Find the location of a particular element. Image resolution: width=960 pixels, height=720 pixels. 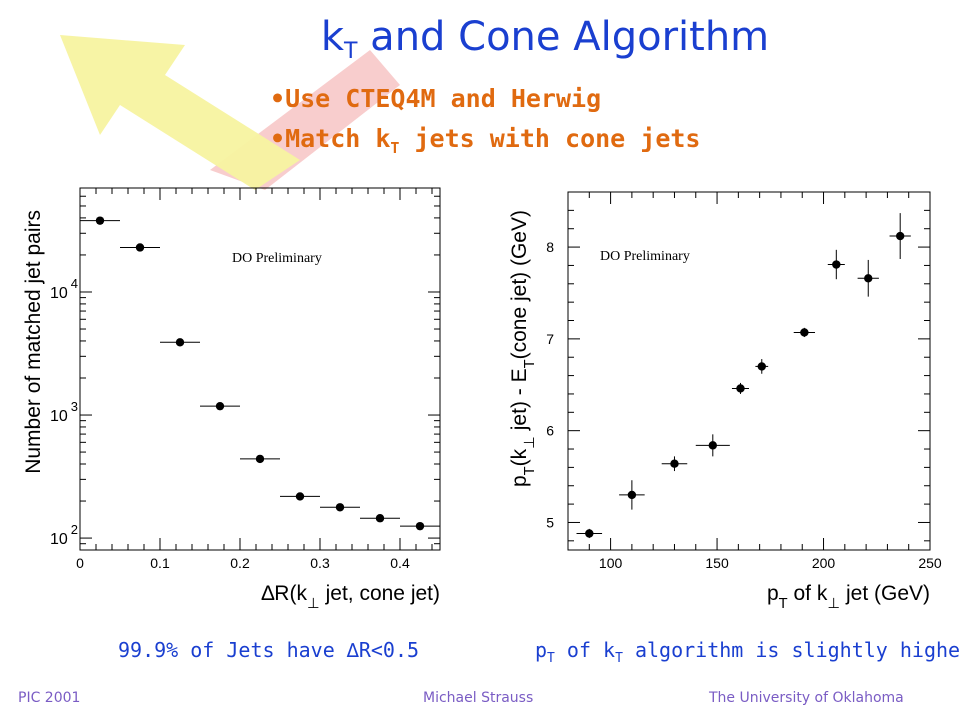

y-tick-label: 6 is located at coordinates (550, 431).